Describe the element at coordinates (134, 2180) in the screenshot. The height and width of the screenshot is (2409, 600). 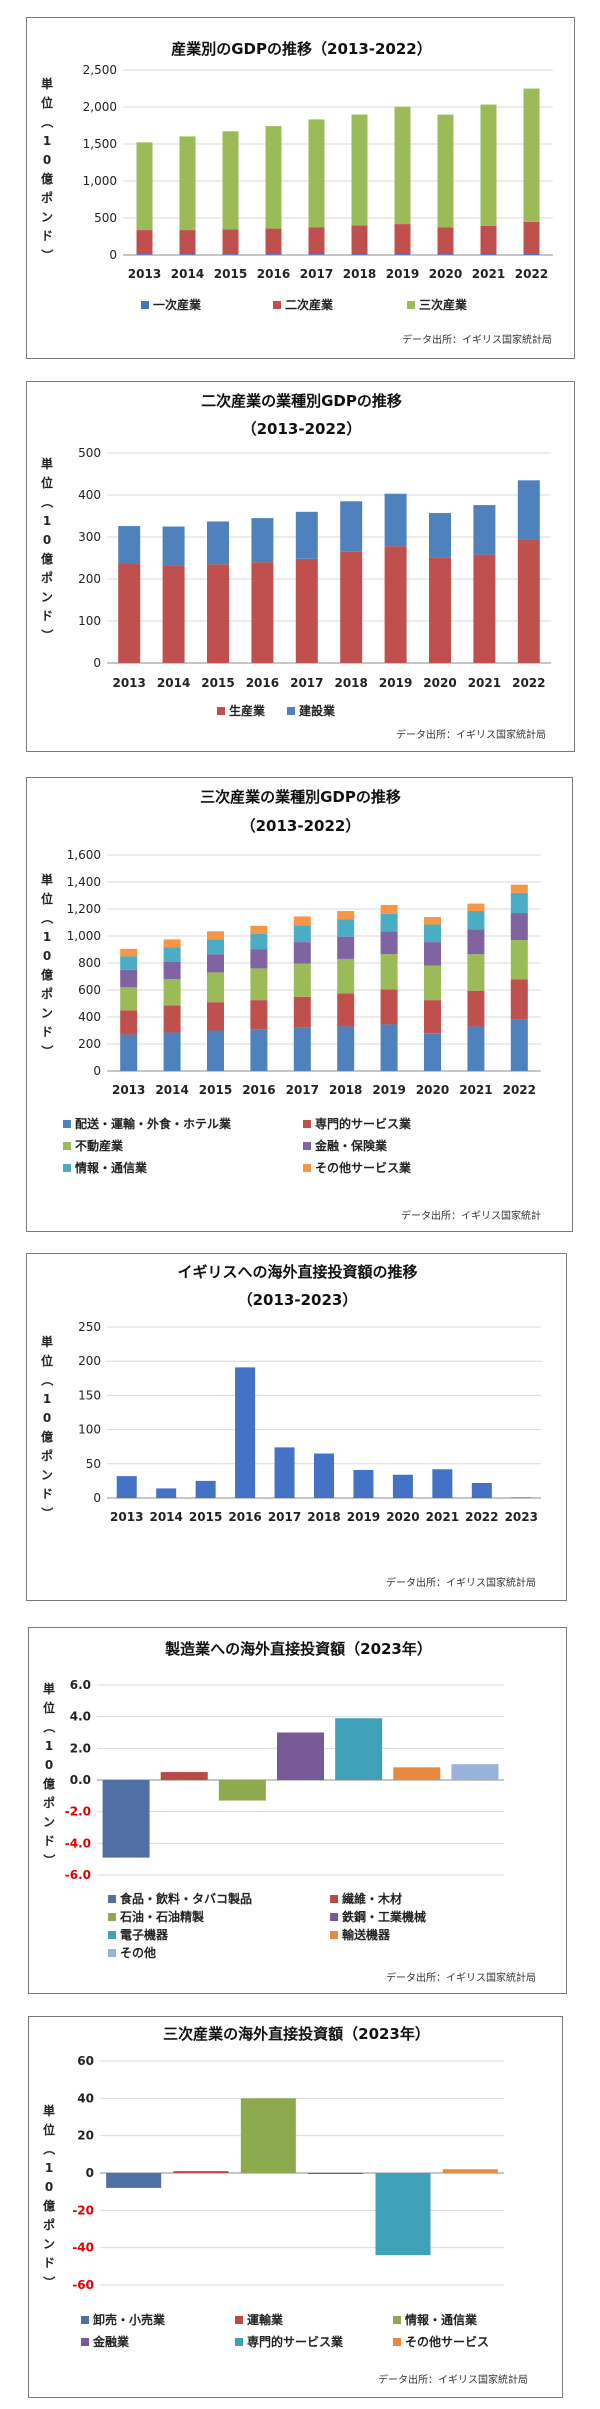
I see `bar-卸売・小売業` at that location.